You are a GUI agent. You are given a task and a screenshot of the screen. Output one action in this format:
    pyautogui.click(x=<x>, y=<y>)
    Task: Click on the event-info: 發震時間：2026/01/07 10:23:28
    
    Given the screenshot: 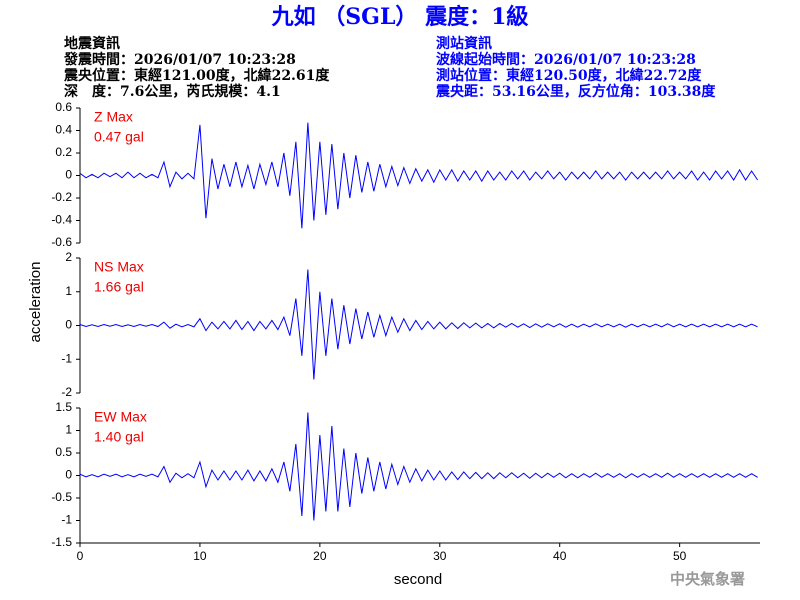 What is the action you would take?
    pyautogui.click(x=179, y=59)
    